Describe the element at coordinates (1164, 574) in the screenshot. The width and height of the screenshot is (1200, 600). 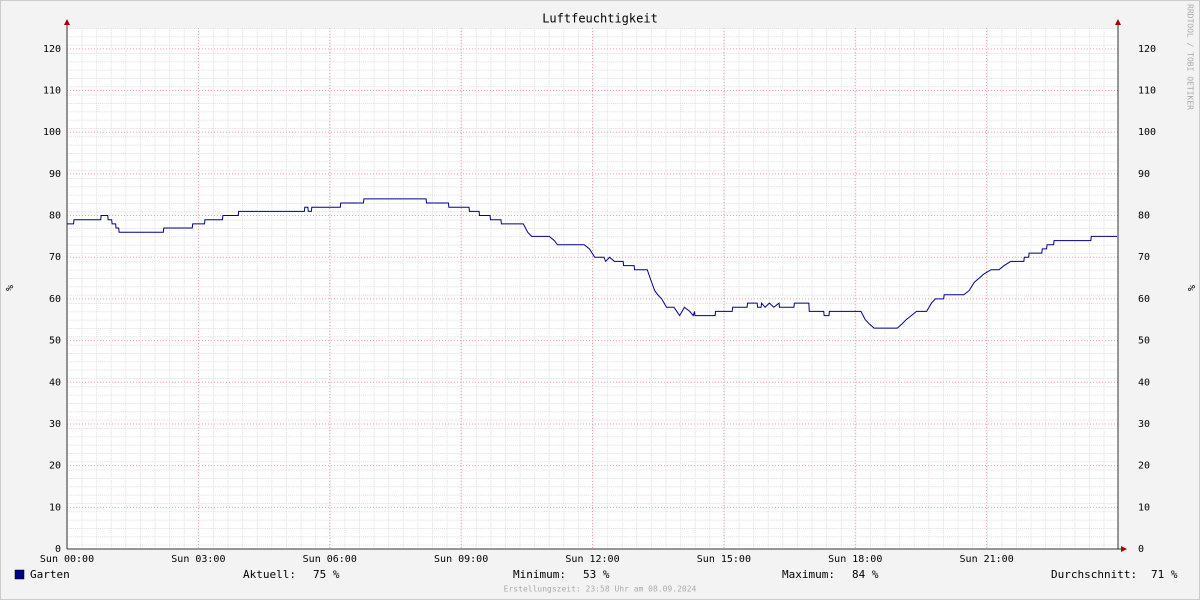
I see `stat-value: 71 %` at that location.